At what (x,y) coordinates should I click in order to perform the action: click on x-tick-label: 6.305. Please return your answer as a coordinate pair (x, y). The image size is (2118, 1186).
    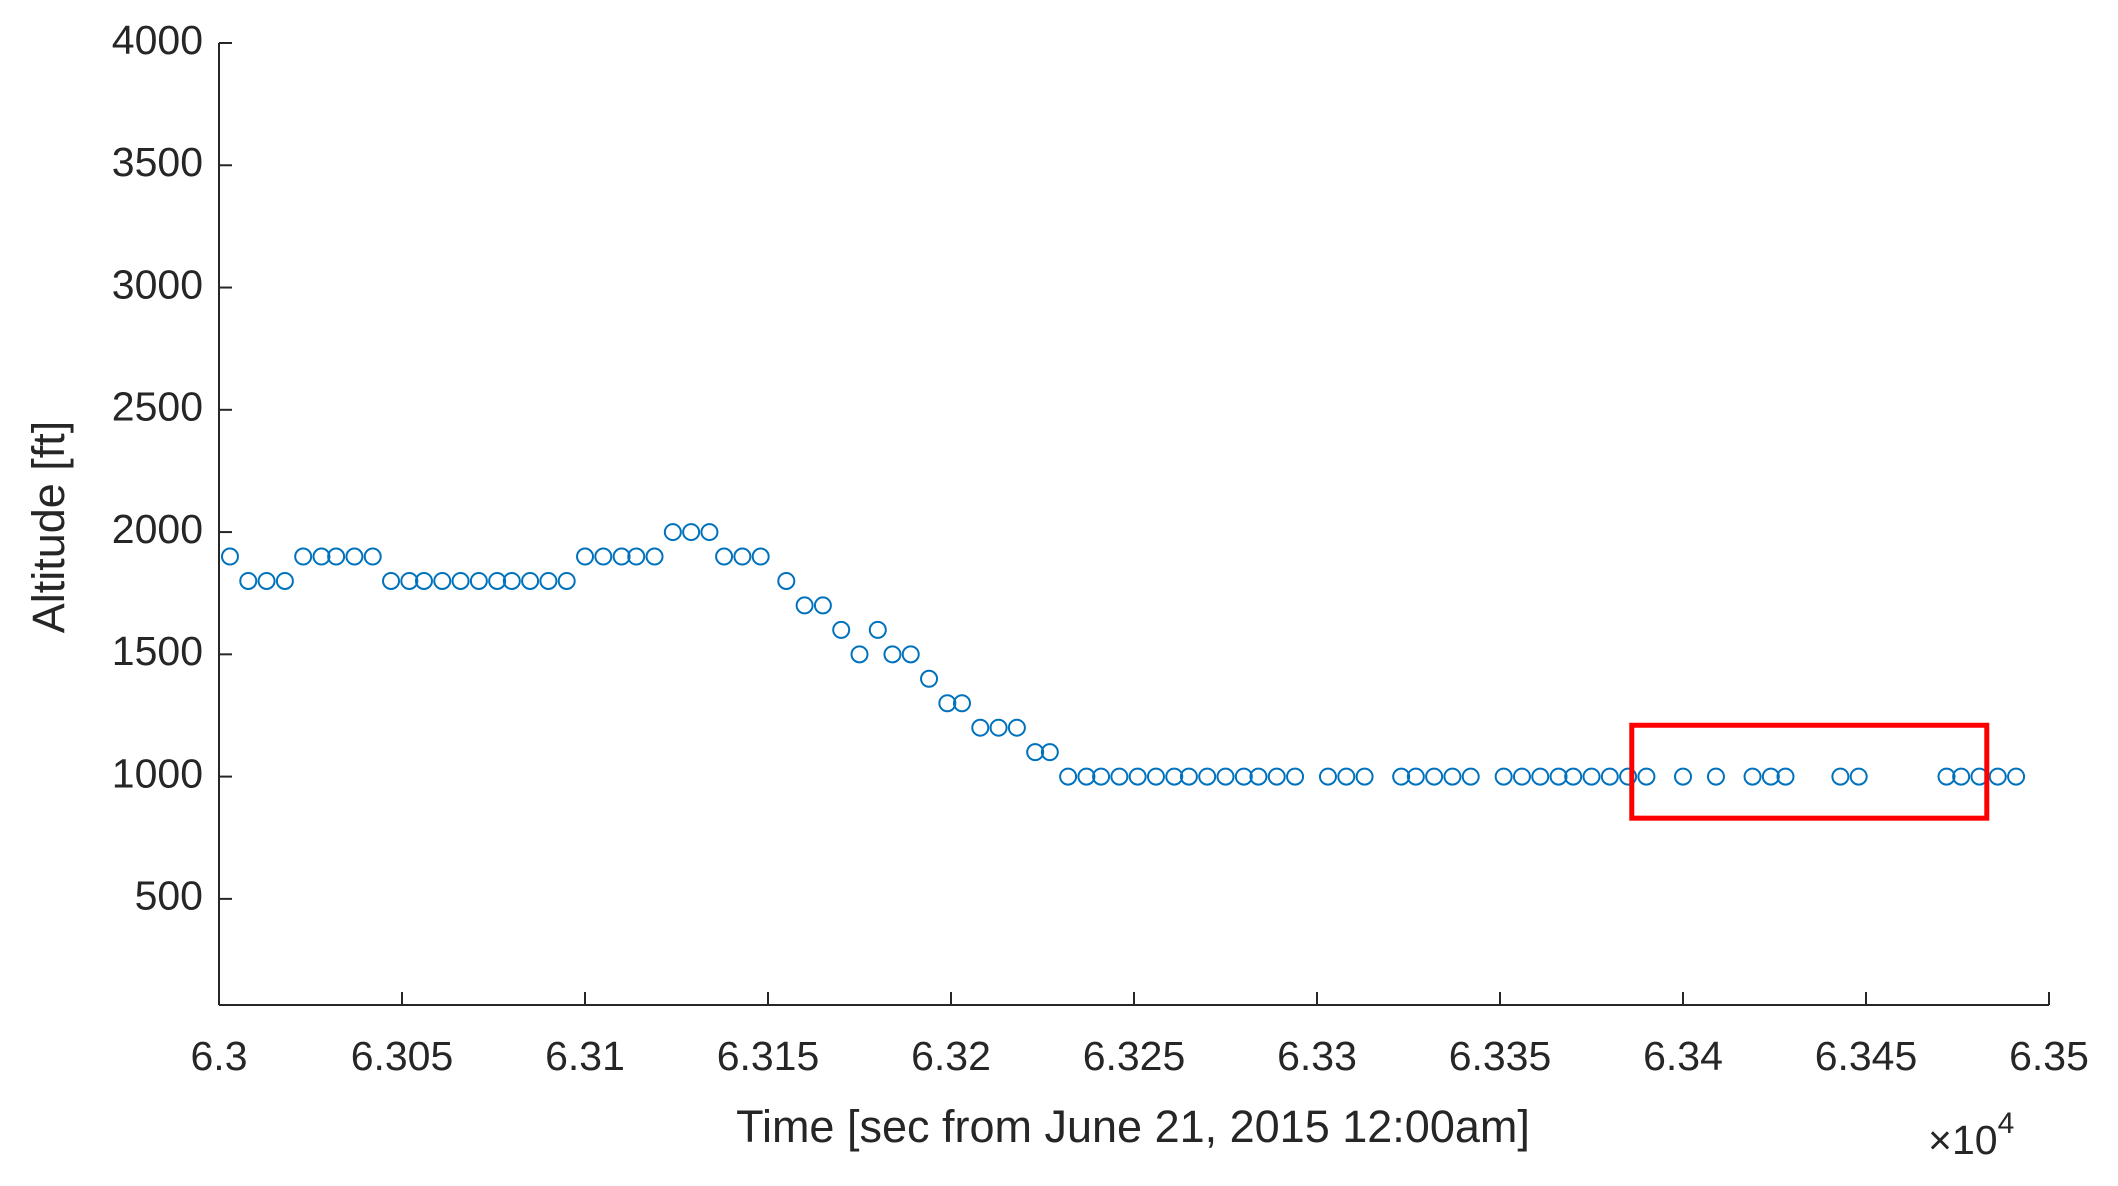
    Looking at the image, I should click on (402, 1056).